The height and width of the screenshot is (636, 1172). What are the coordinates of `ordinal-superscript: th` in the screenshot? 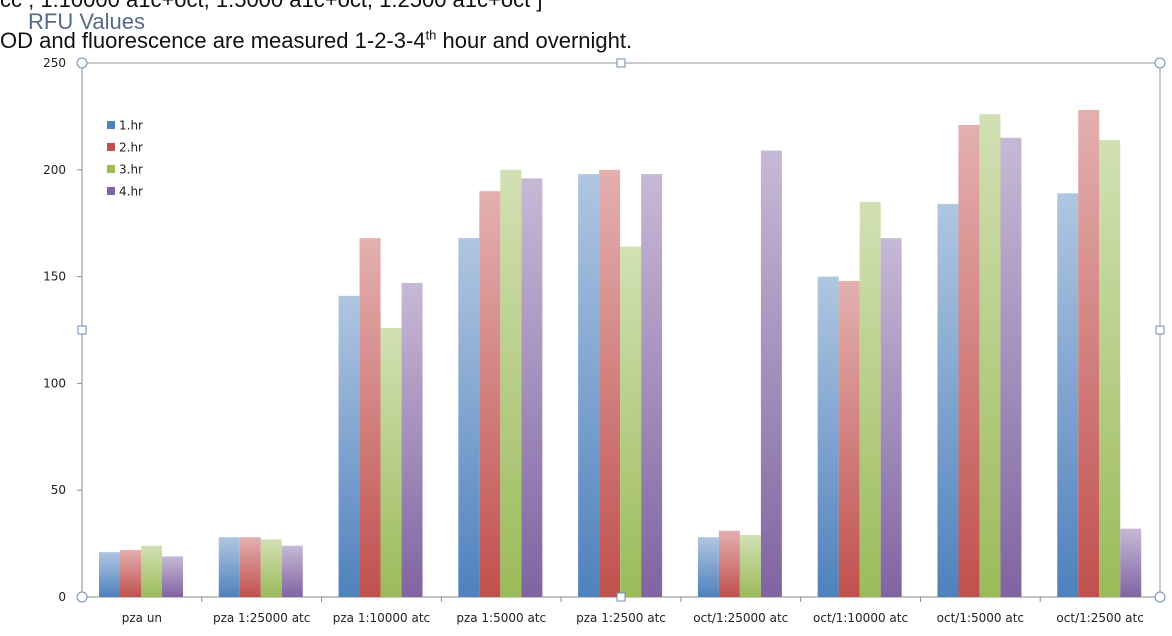 It's located at (431, 35).